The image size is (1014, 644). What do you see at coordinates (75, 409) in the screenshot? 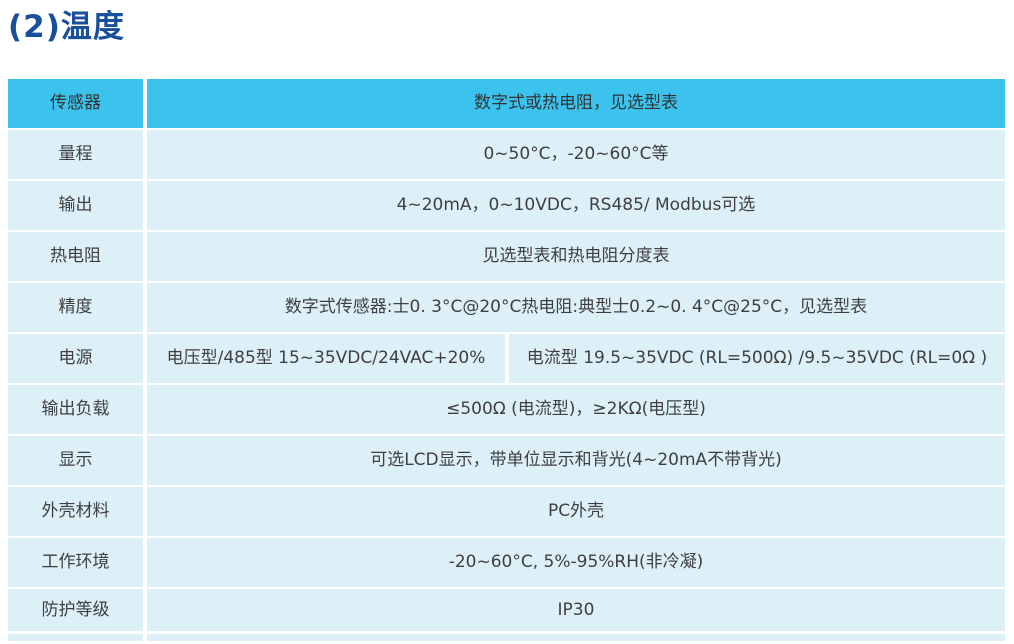
I see `row-label: 输出负载` at bounding box center [75, 409].